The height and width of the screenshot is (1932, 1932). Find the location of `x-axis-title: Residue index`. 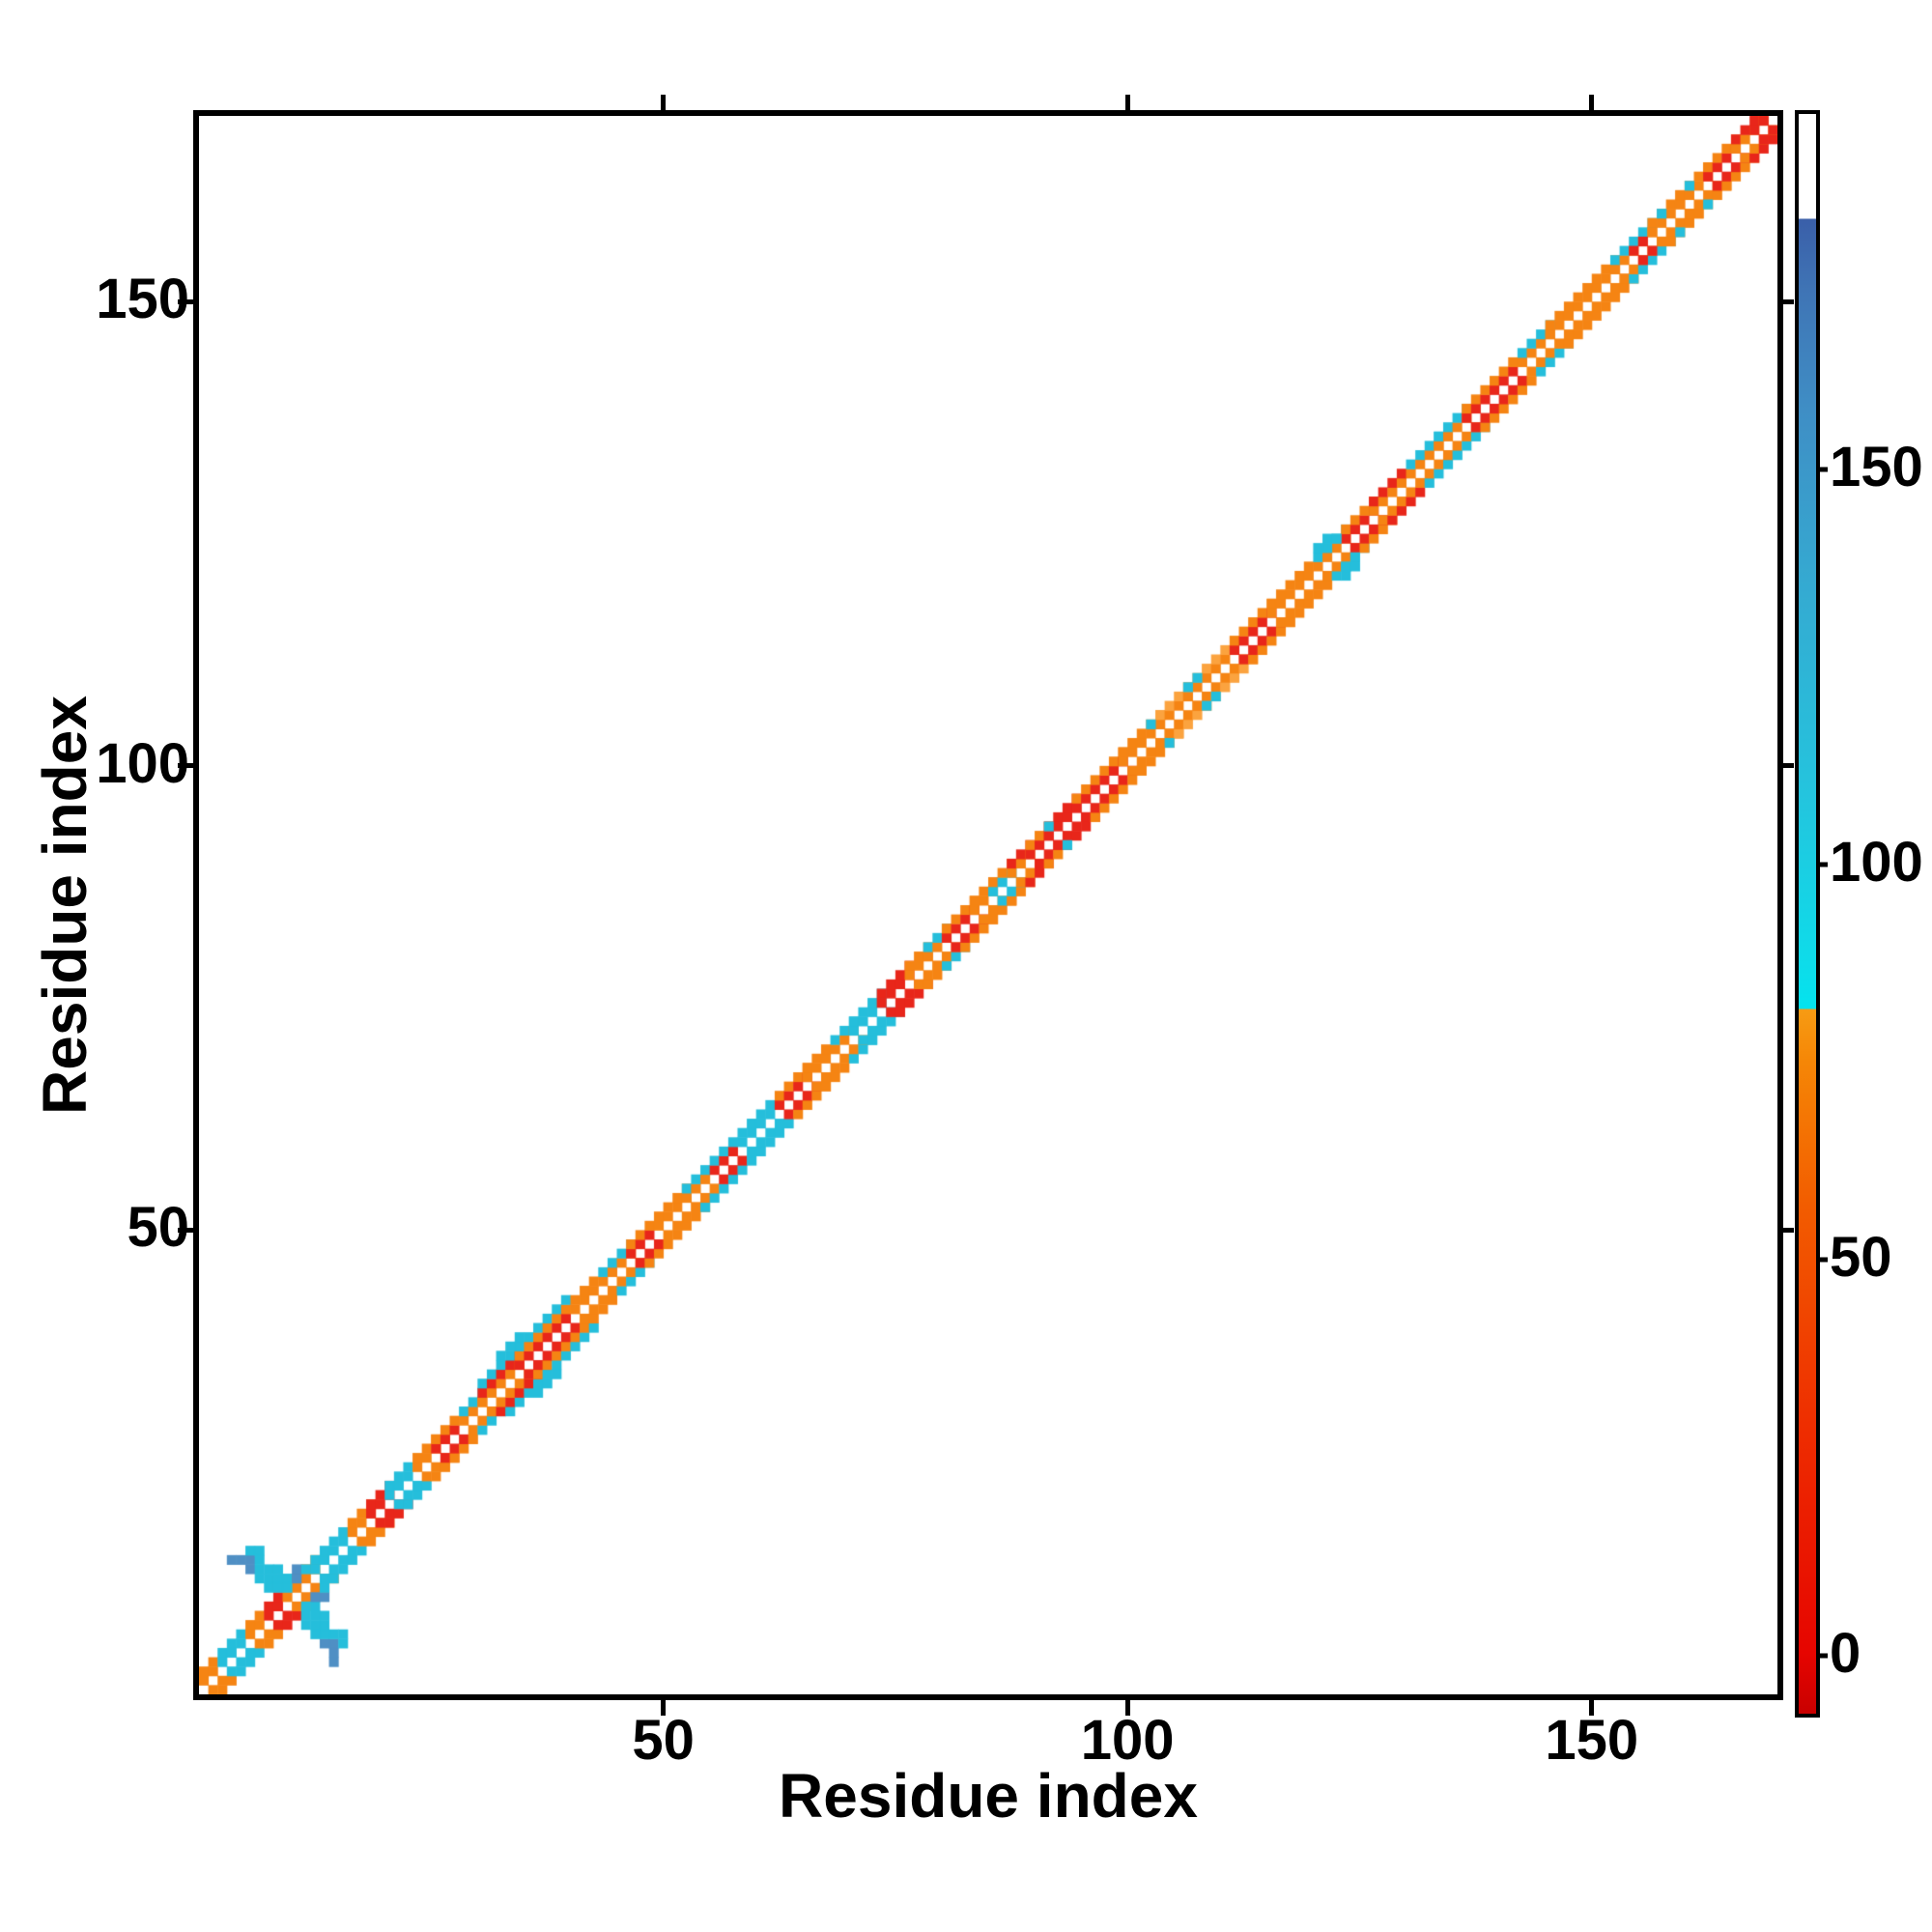

x-axis-title: Residue index is located at coordinates (988, 1796).